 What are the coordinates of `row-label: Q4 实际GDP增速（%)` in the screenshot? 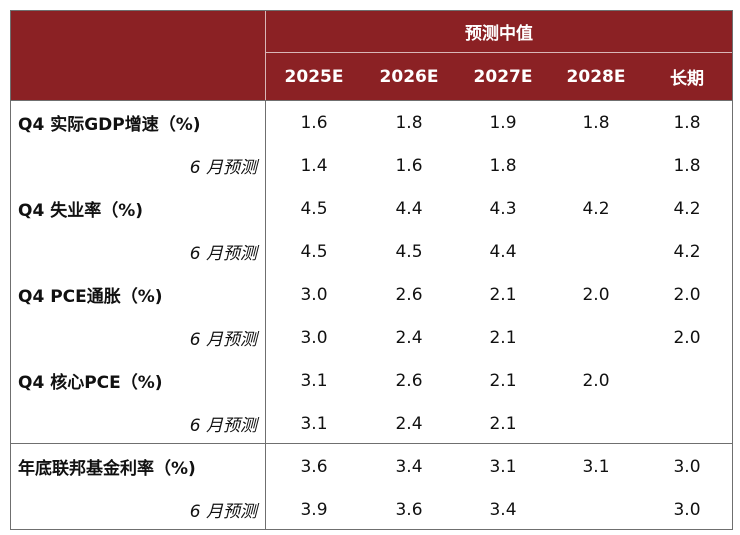 It's located at (109, 125).